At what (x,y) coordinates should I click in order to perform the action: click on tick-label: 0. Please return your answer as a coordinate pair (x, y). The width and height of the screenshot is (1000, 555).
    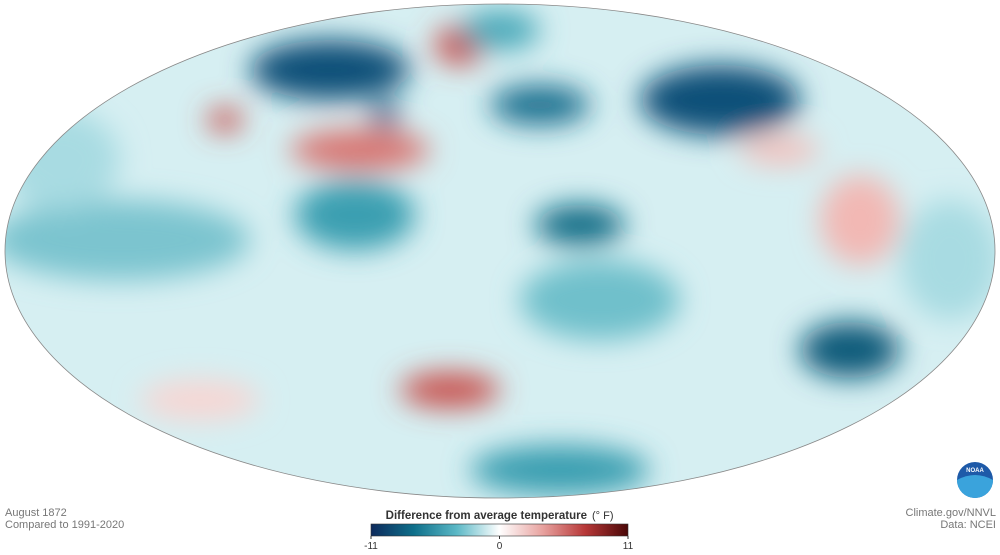
    Looking at the image, I should click on (500, 546).